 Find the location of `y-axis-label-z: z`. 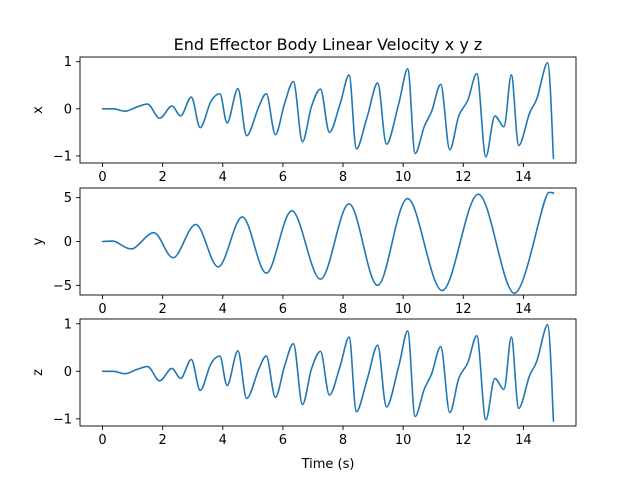

y-axis-label-z: z is located at coordinates (38, 372).